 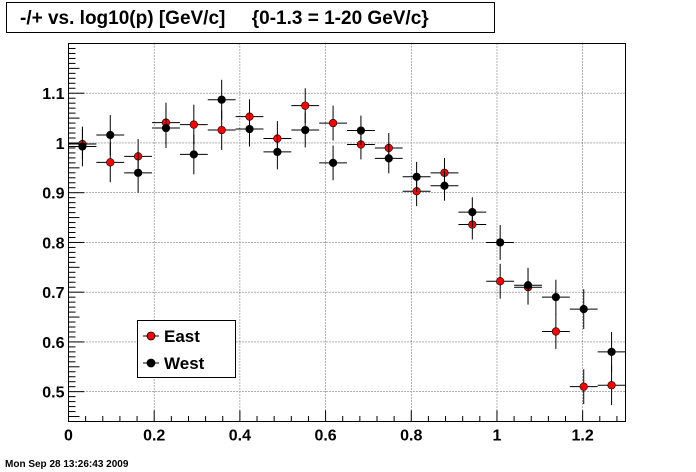 What do you see at coordinates (411, 436) in the screenshot?
I see `x-tick-label: 0.8` at bounding box center [411, 436].